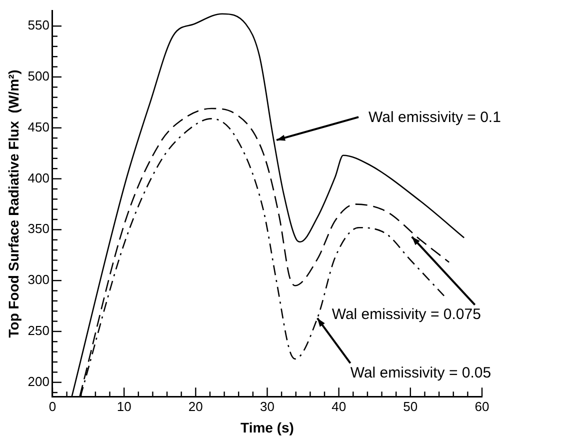 The width and height of the screenshot is (570, 441). I want to click on x-tick-label: 60, so click(482, 406).